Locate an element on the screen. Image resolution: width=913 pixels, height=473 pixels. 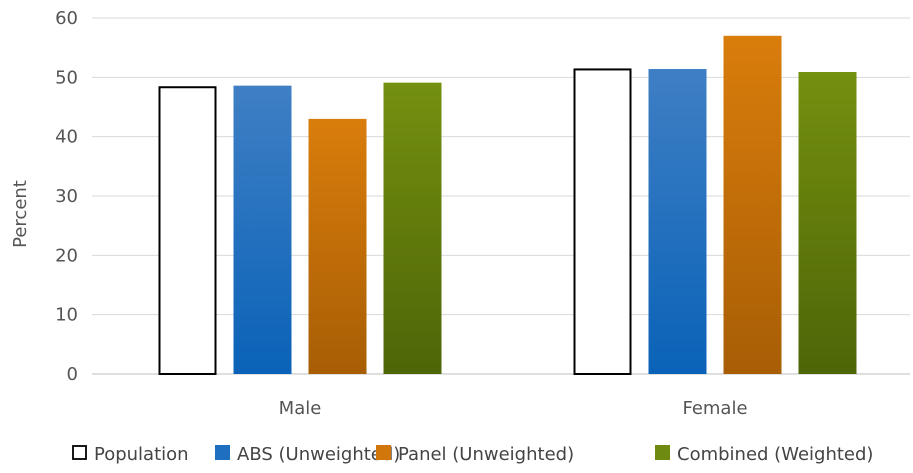
y-axis-ticks: 0 10 20 30 40 50 60 is located at coordinates (66, 196).